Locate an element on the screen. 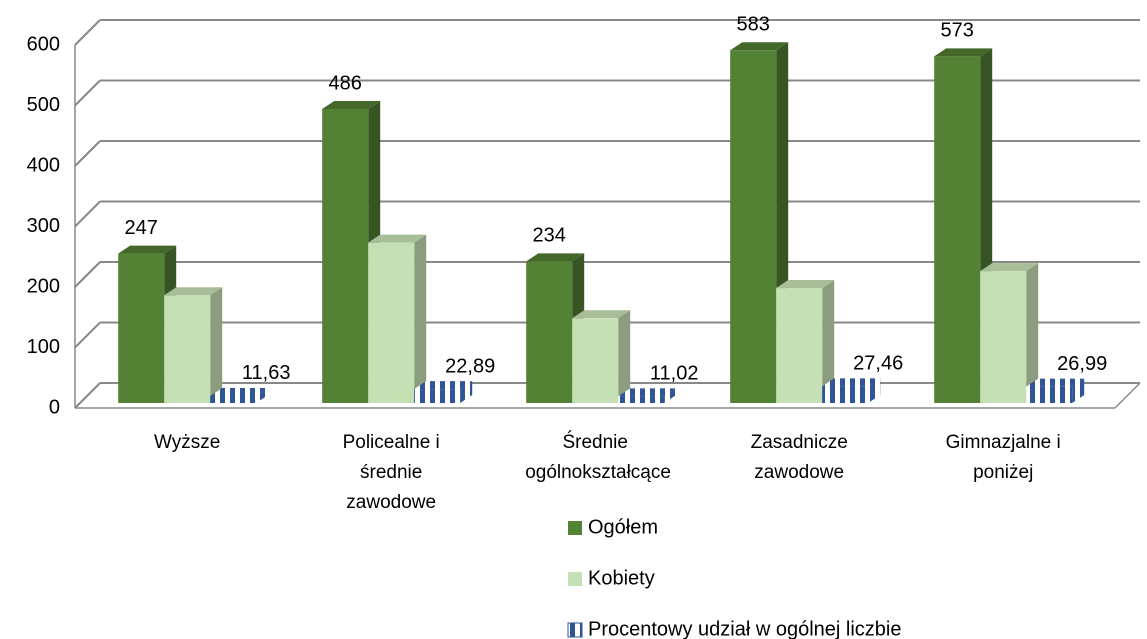 This screenshot has width=1147, height=639. data-label: 234 is located at coordinates (549, 236).